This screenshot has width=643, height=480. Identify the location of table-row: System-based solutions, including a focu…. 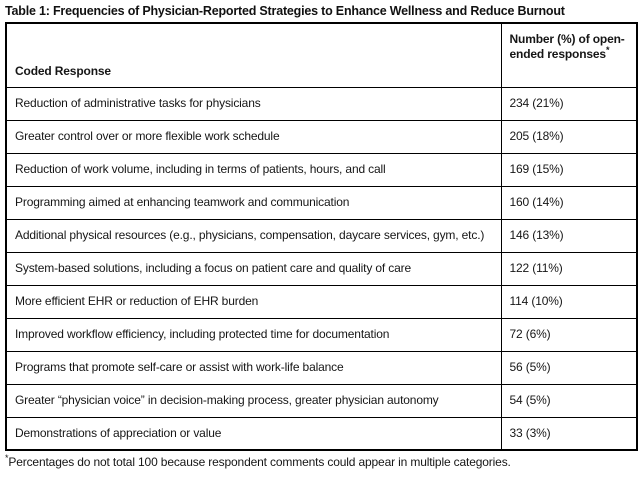
(321, 268).